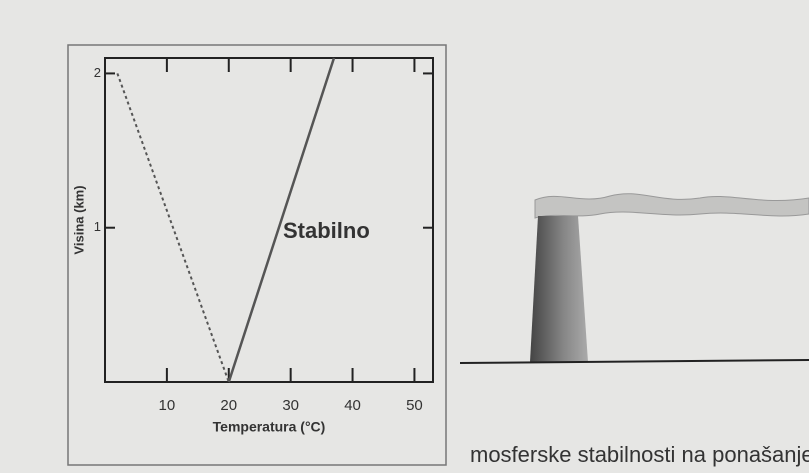 This screenshot has height=473, width=809. What do you see at coordinates (414, 405) in the screenshot?
I see `x-tick-label: 50` at bounding box center [414, 405].